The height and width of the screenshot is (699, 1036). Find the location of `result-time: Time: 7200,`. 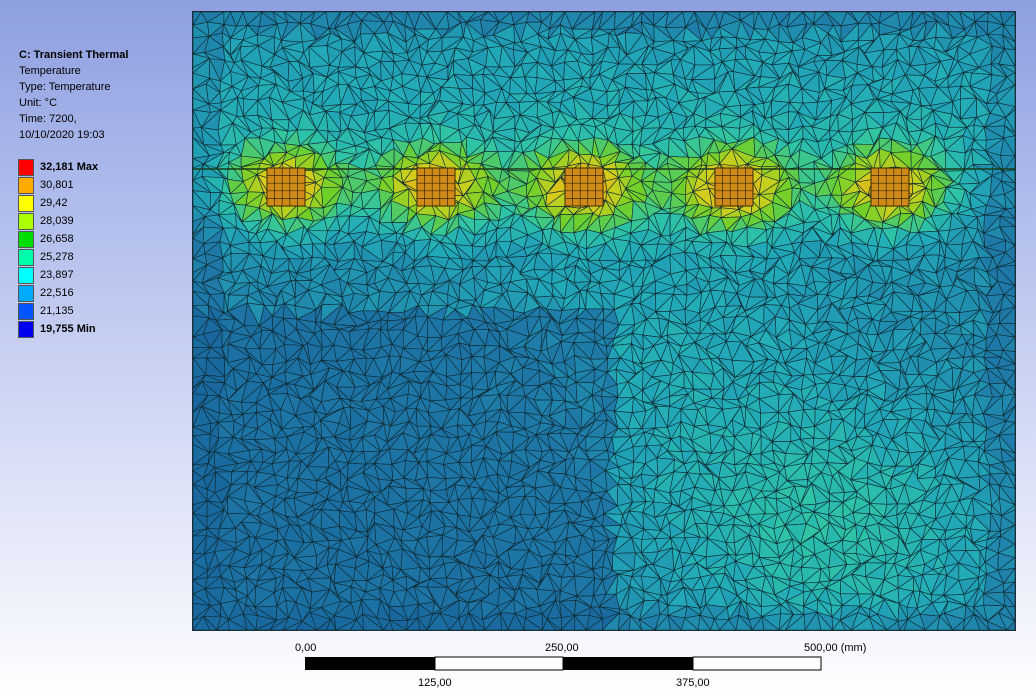

result-time: Time: 7200, is located at coordinates (48, 119).